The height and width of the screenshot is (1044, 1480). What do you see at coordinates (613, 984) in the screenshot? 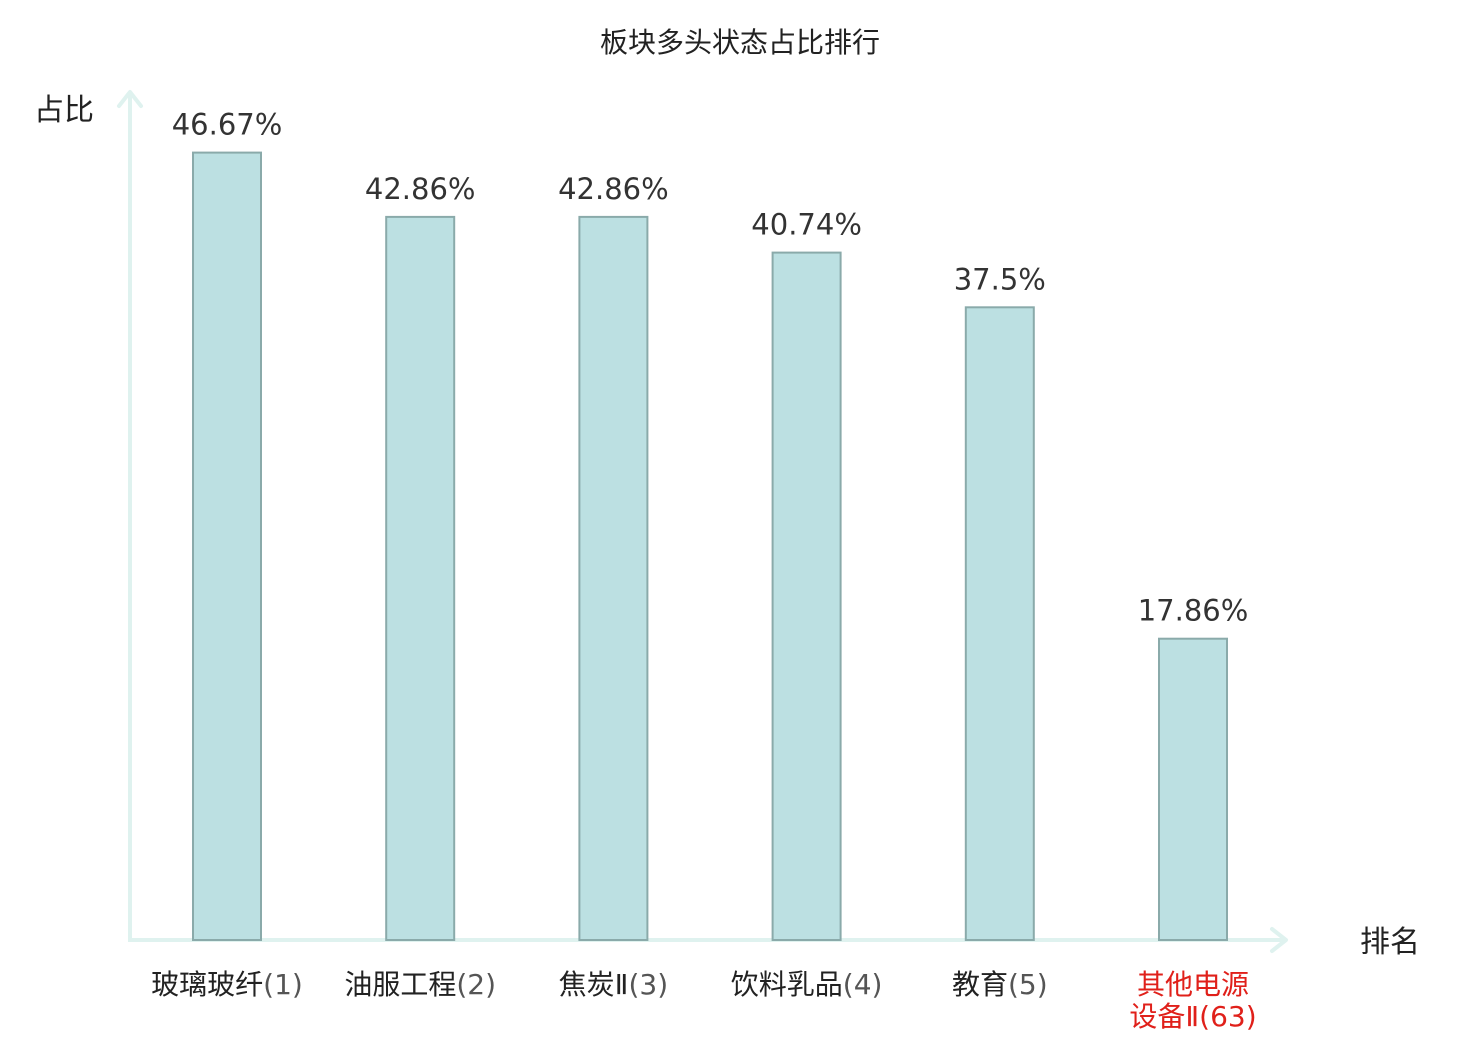
I see `category-label-3: 焦炭Ⅱ(3)` at bounding box center [613, 984].